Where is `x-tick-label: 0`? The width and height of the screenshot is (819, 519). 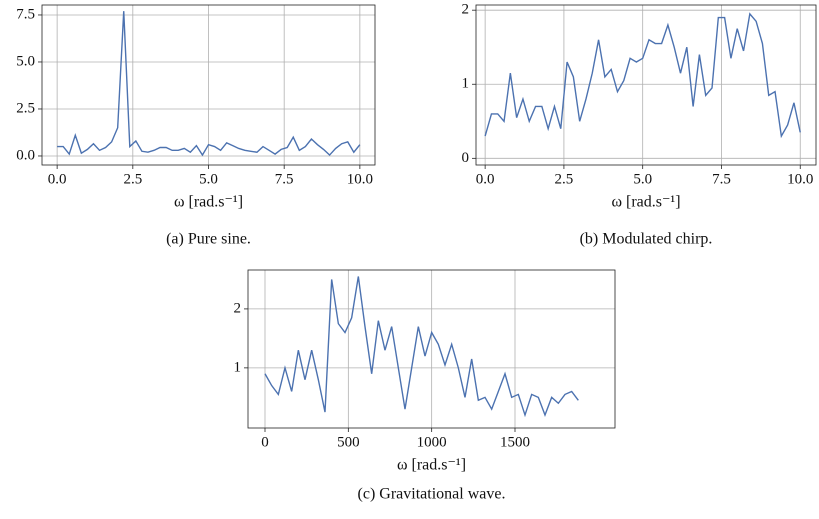 x-tick-label: 0 is located at coordinates (265, 442).